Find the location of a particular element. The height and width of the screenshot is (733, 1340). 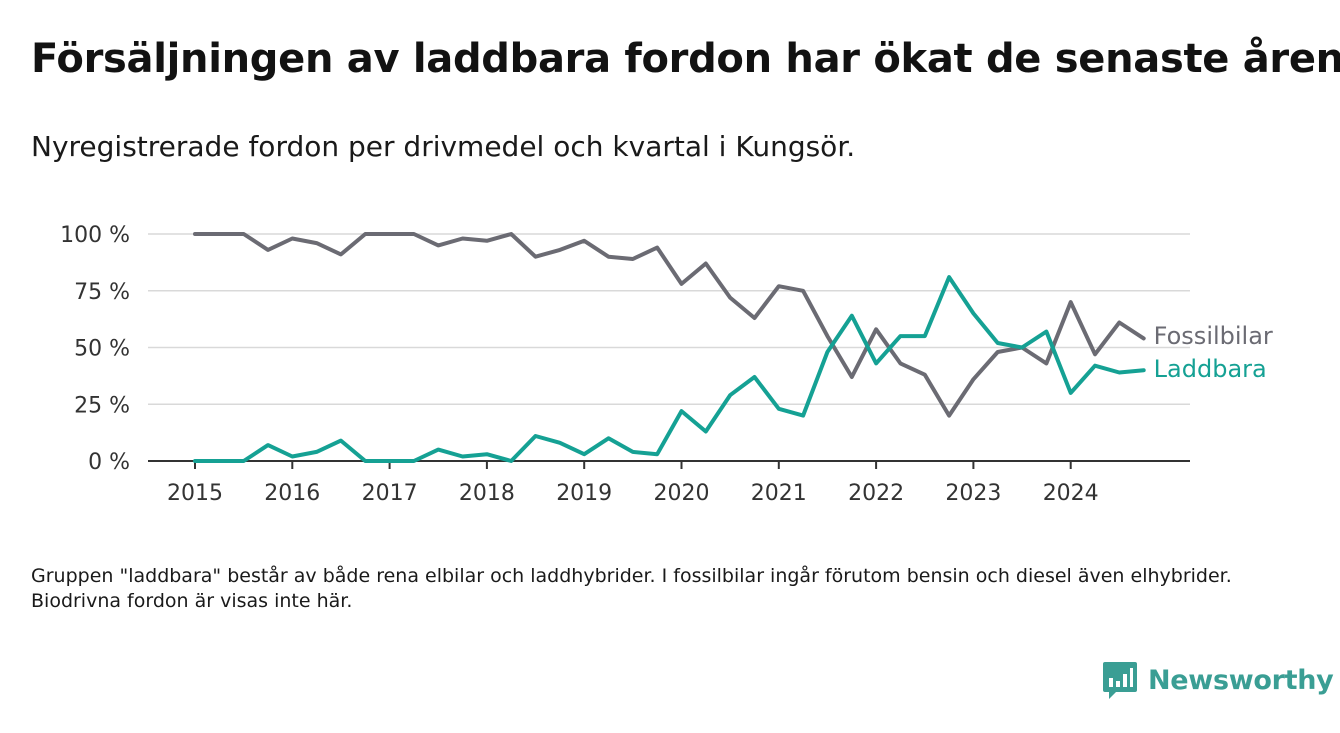

x-tick-label: 2023 is located at coordinates (973, 493).